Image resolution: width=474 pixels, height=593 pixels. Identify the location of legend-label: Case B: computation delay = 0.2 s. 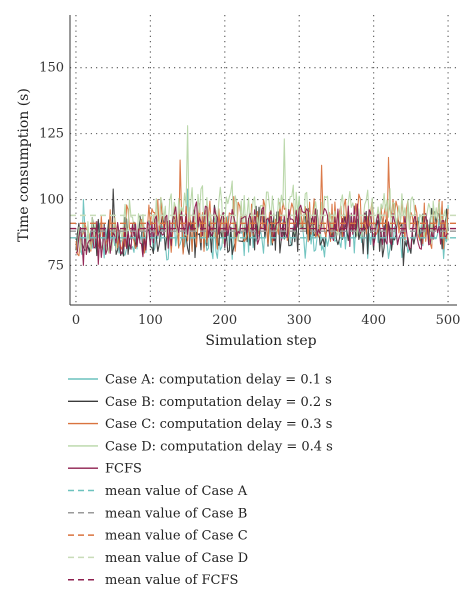
(218, 402).